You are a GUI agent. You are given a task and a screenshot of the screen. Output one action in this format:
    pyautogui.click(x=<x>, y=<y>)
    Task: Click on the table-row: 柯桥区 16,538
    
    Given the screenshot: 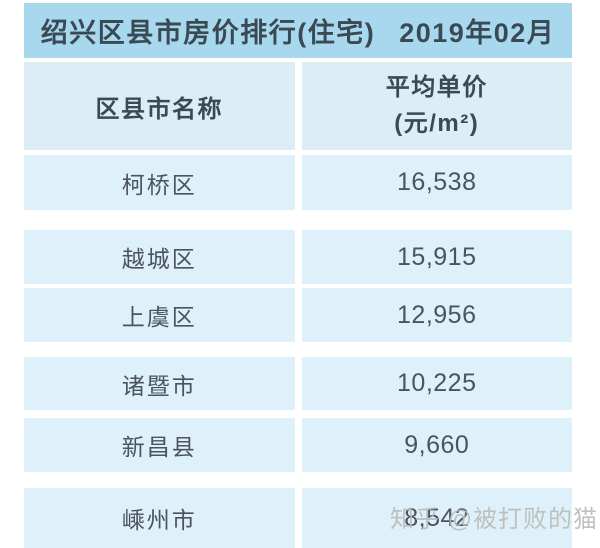 What is the action you would take?
    pyautogui.click(x=298, y=182)
    